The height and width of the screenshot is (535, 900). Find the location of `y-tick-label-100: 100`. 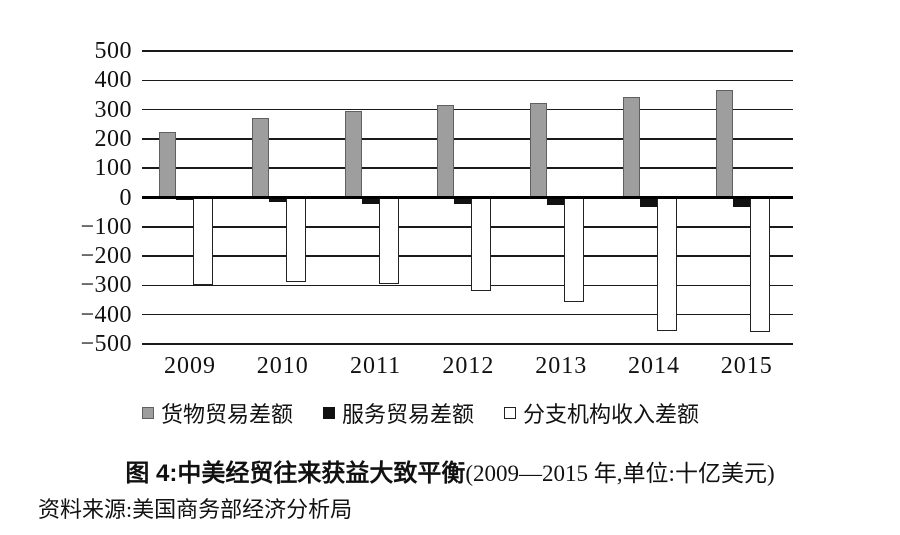

y-tick-label-100: 100 is located at coordinates (113, 168).